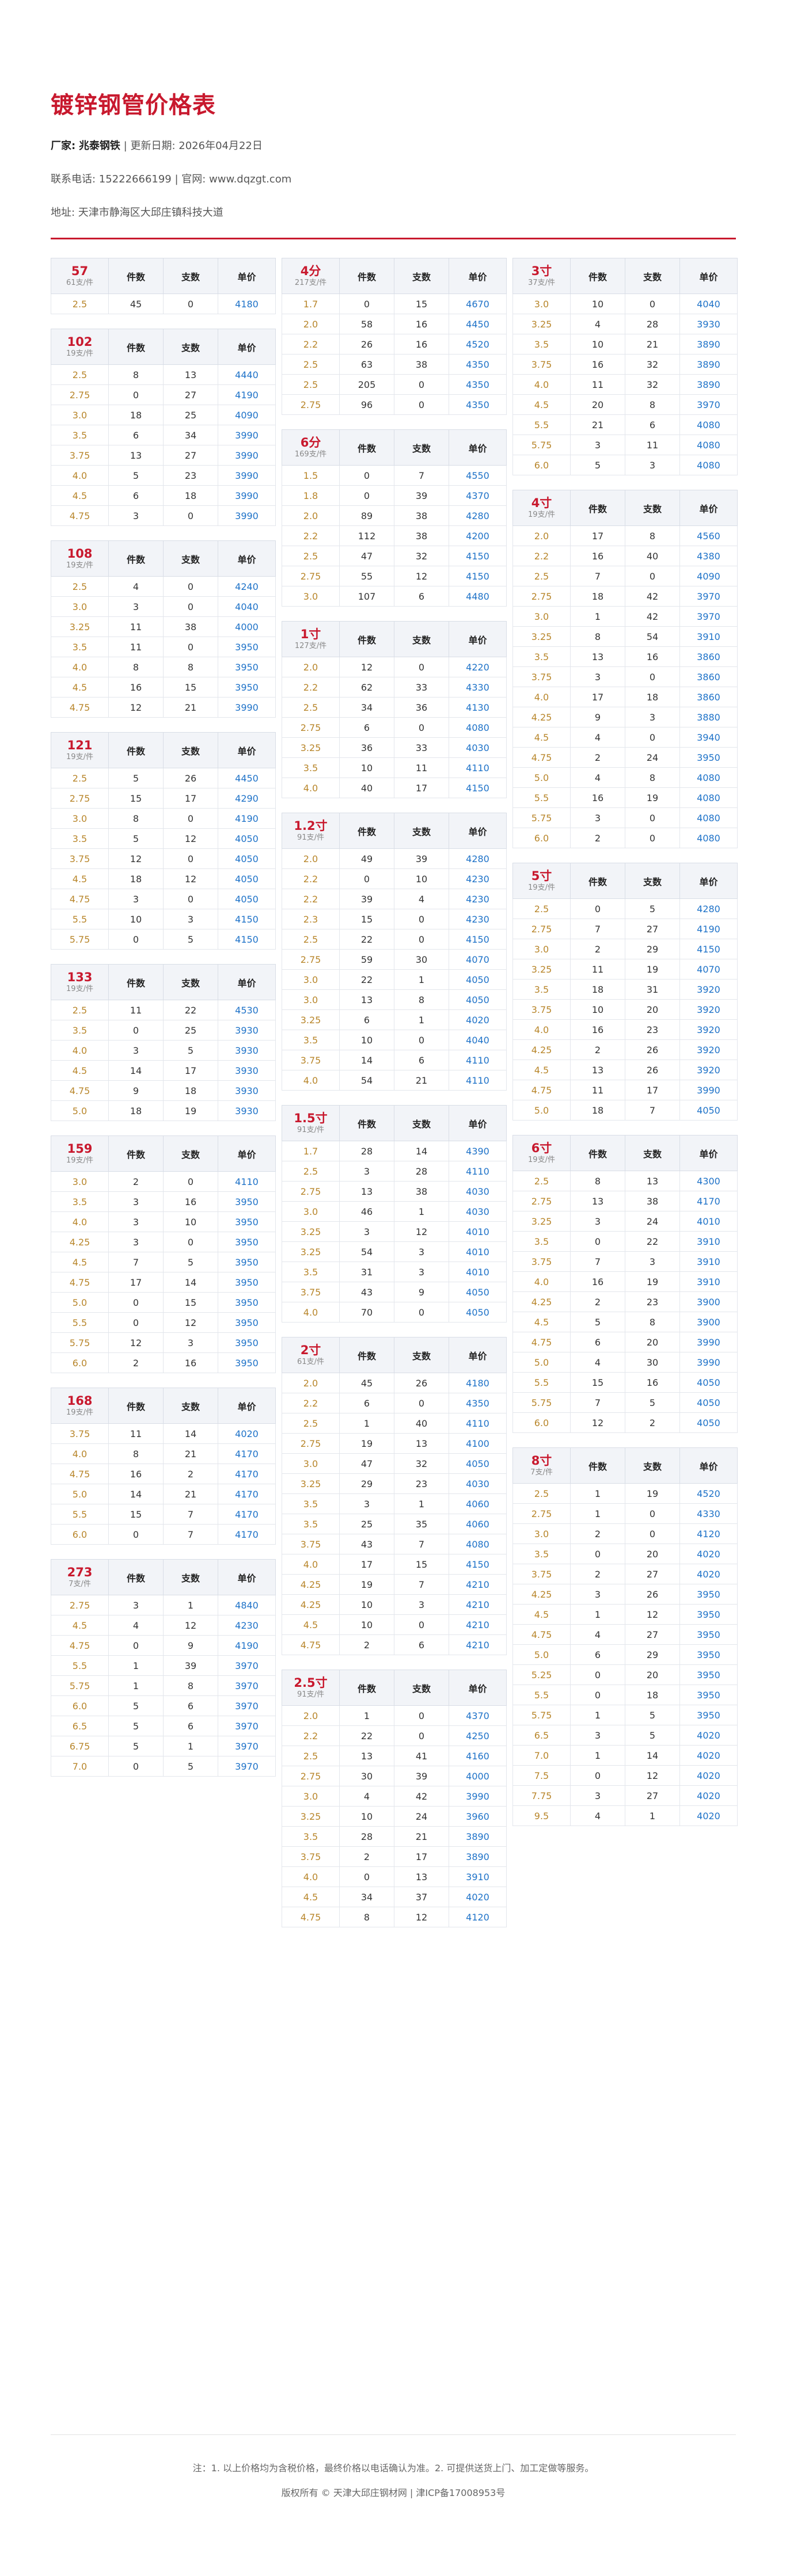 The width and height of the screenshot is (786, 2576). What do you see at coordinates (478, 304) in the screenshot?
I see `price-cell: 4670` at bounding box center [478, 304].